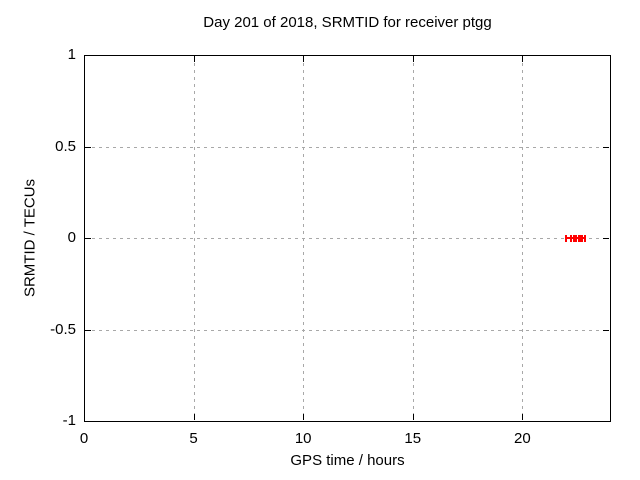 This screenshot has width=640, height=480. What do you see at coordinates (565, 238) in the screenshot?
I see `error-bar-cap` at bounding box center [565, 238].